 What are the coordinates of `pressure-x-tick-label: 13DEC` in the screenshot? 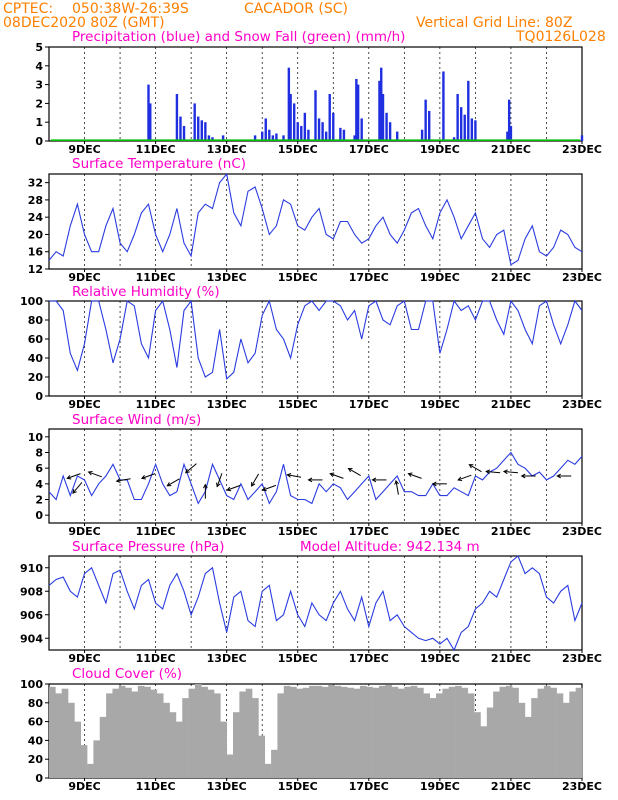 It's located at (227, 658).